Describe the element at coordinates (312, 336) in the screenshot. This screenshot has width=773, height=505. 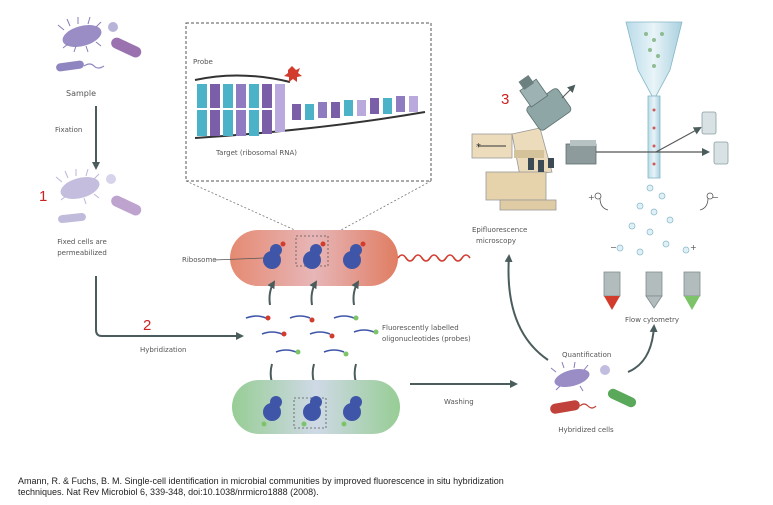
I see `free-probes` at that location.